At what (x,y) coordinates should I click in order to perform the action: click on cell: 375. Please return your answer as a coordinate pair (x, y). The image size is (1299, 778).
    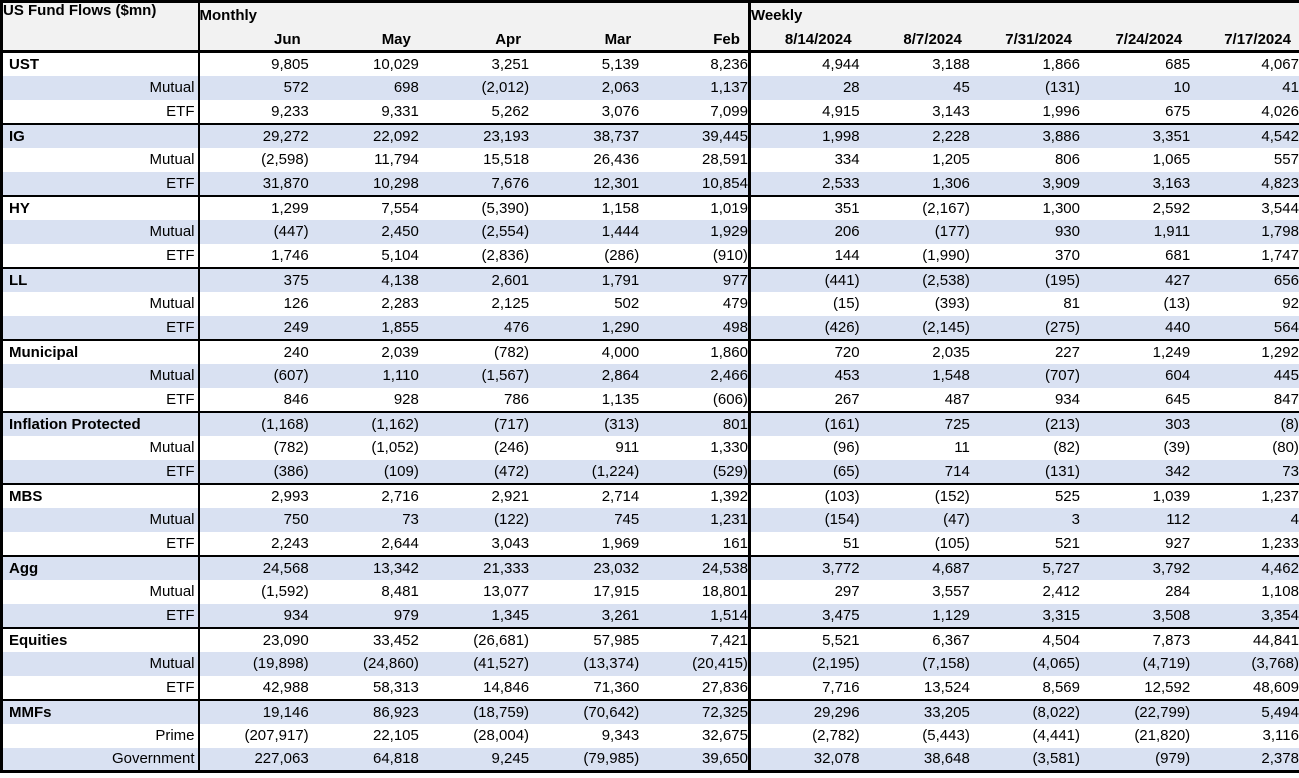
    Looking at the image, I should click on (253, 279).